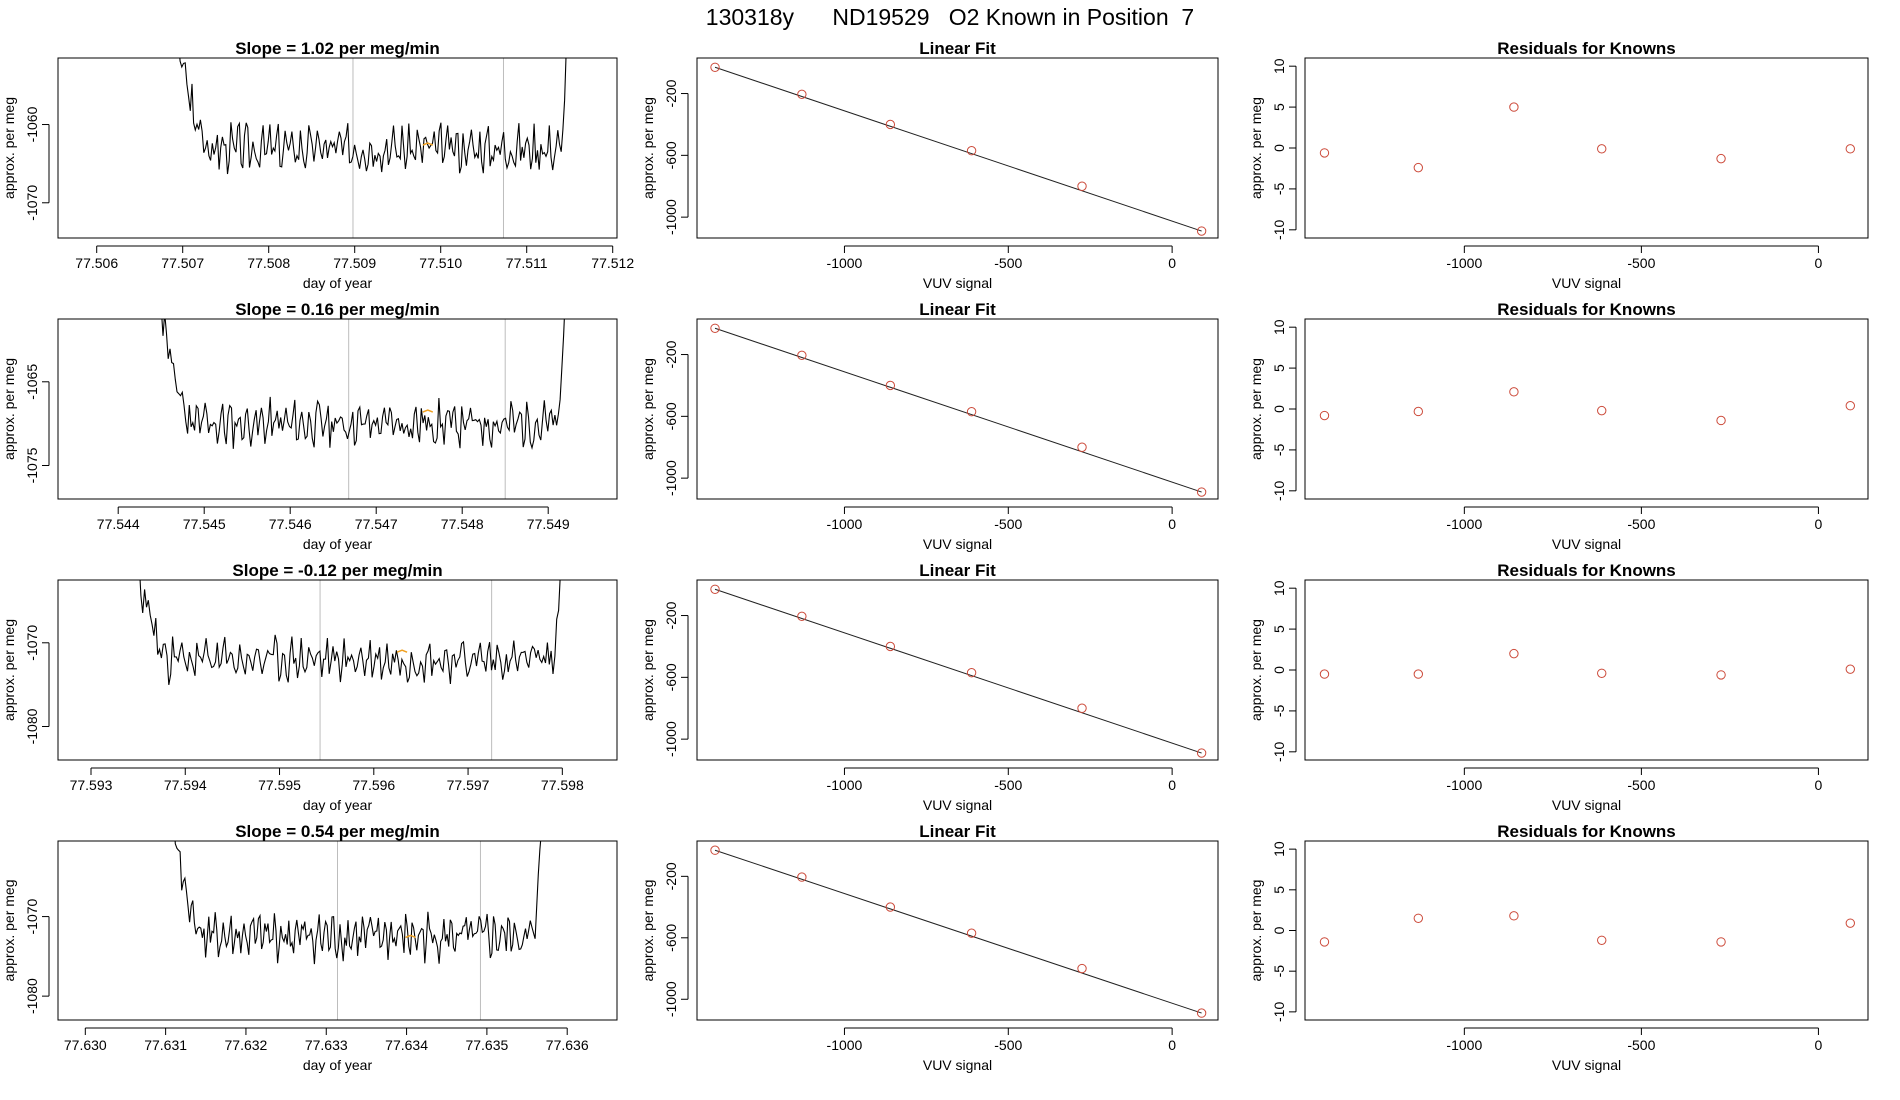 This screenshot has height=1100, width=1900. Describe the element at coordinates (1172, 524) in the screenshot. I see `panel-1-1-x-tick-label-2: 0` at that location.